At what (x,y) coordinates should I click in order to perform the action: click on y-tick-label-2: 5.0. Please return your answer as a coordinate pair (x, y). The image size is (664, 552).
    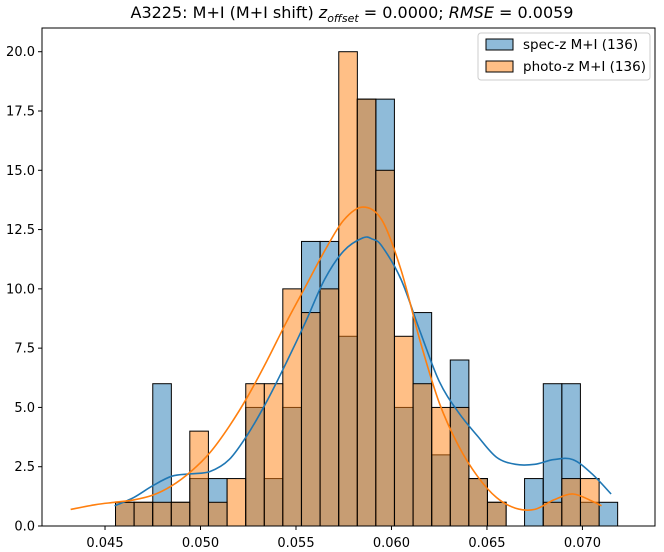
    Looking at the image, I should click on (24, 408).